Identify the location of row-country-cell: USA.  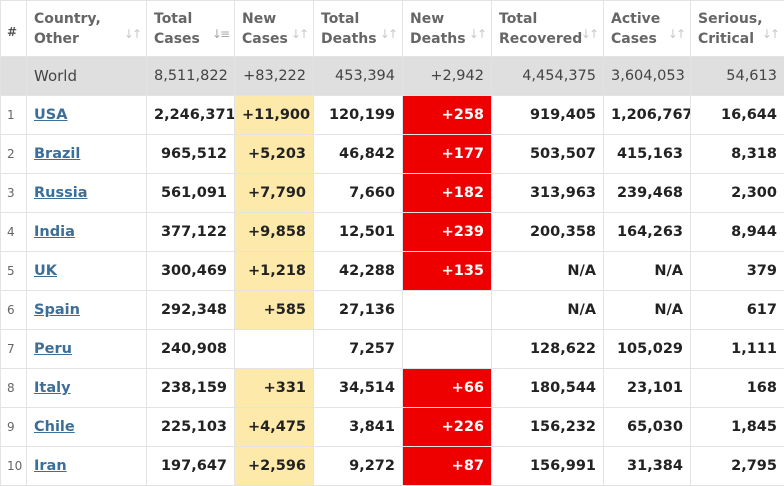
(87, 115).